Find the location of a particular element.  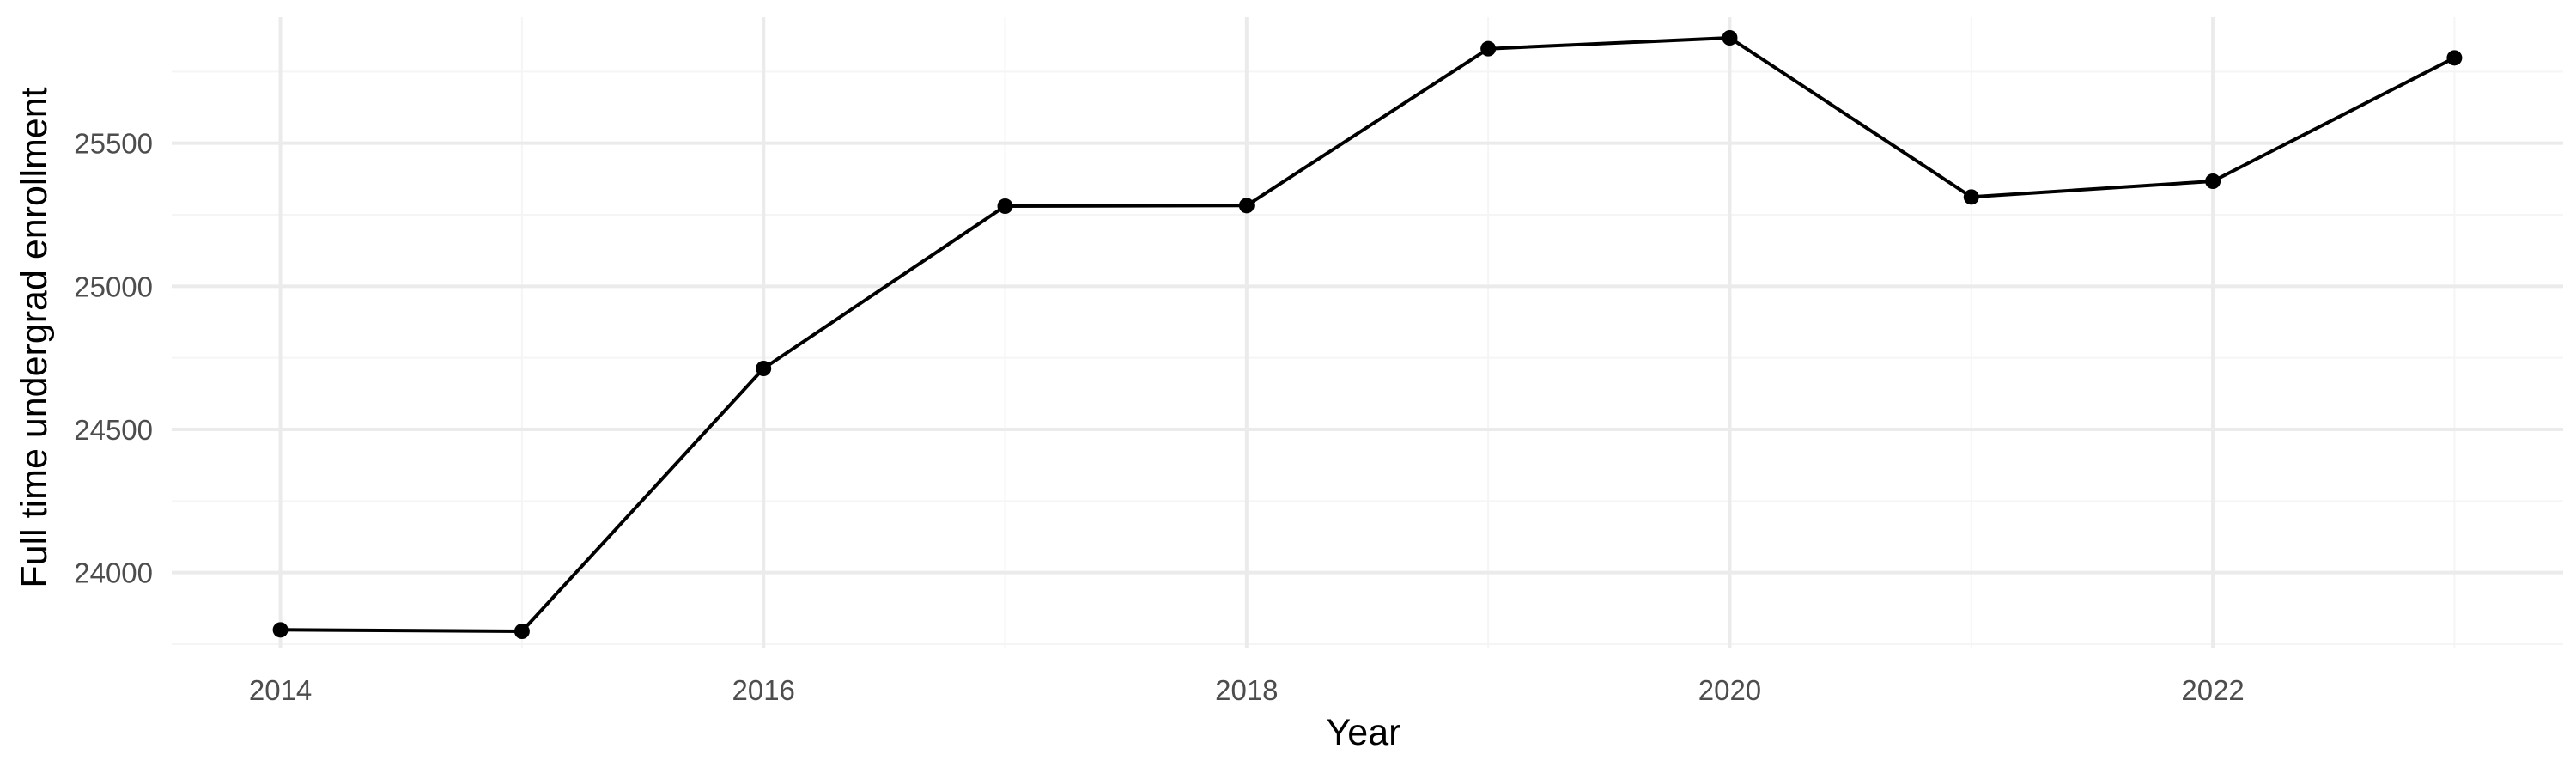

x-tick-label: 2020 is located at coordinates (1729, 690).